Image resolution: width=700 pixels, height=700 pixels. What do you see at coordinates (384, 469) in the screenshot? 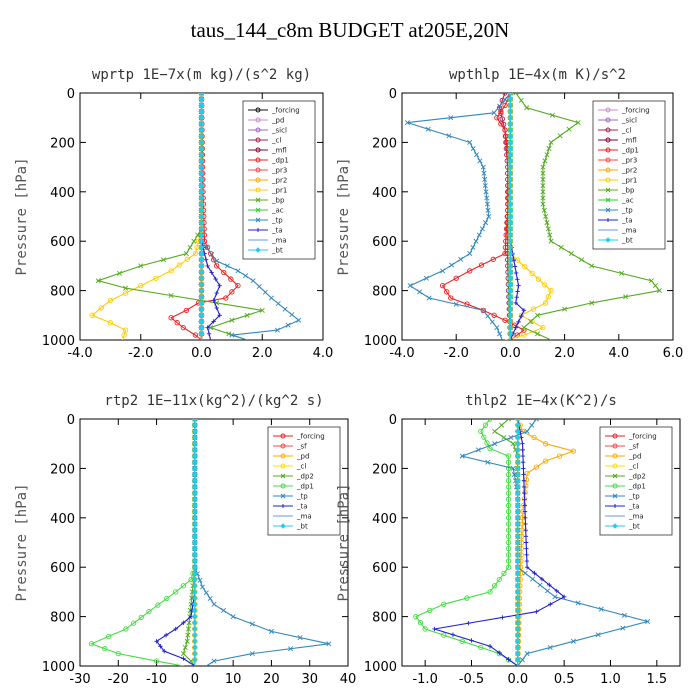
I see `y-tick-label: 200` at bounding box center [384, 469].